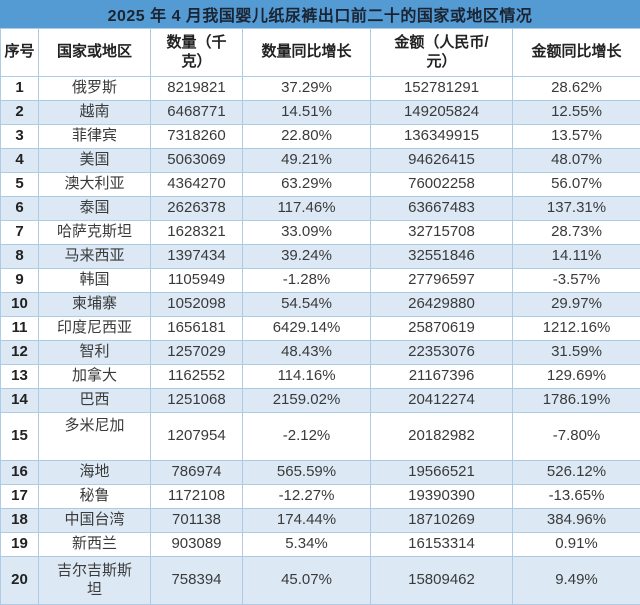 The image size is (640, 605). I want to click on cell-rank: 12, so click(19, 352).